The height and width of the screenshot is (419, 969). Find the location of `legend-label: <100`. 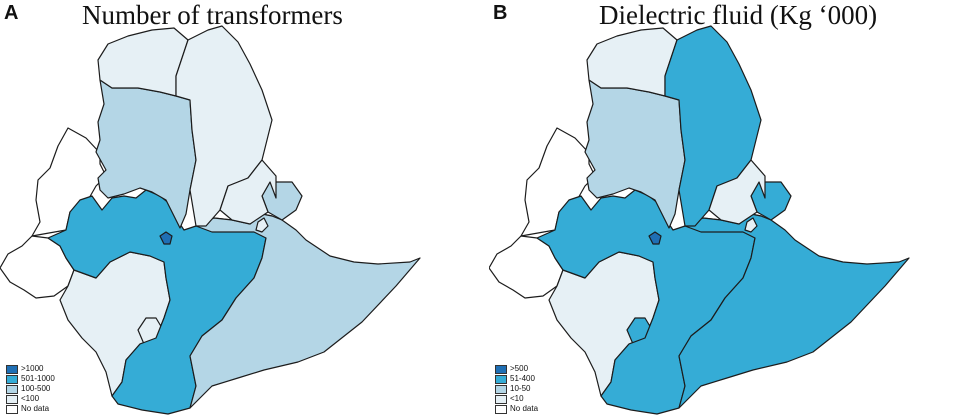

legend-label: <100 is located at coordinates (30, 398).